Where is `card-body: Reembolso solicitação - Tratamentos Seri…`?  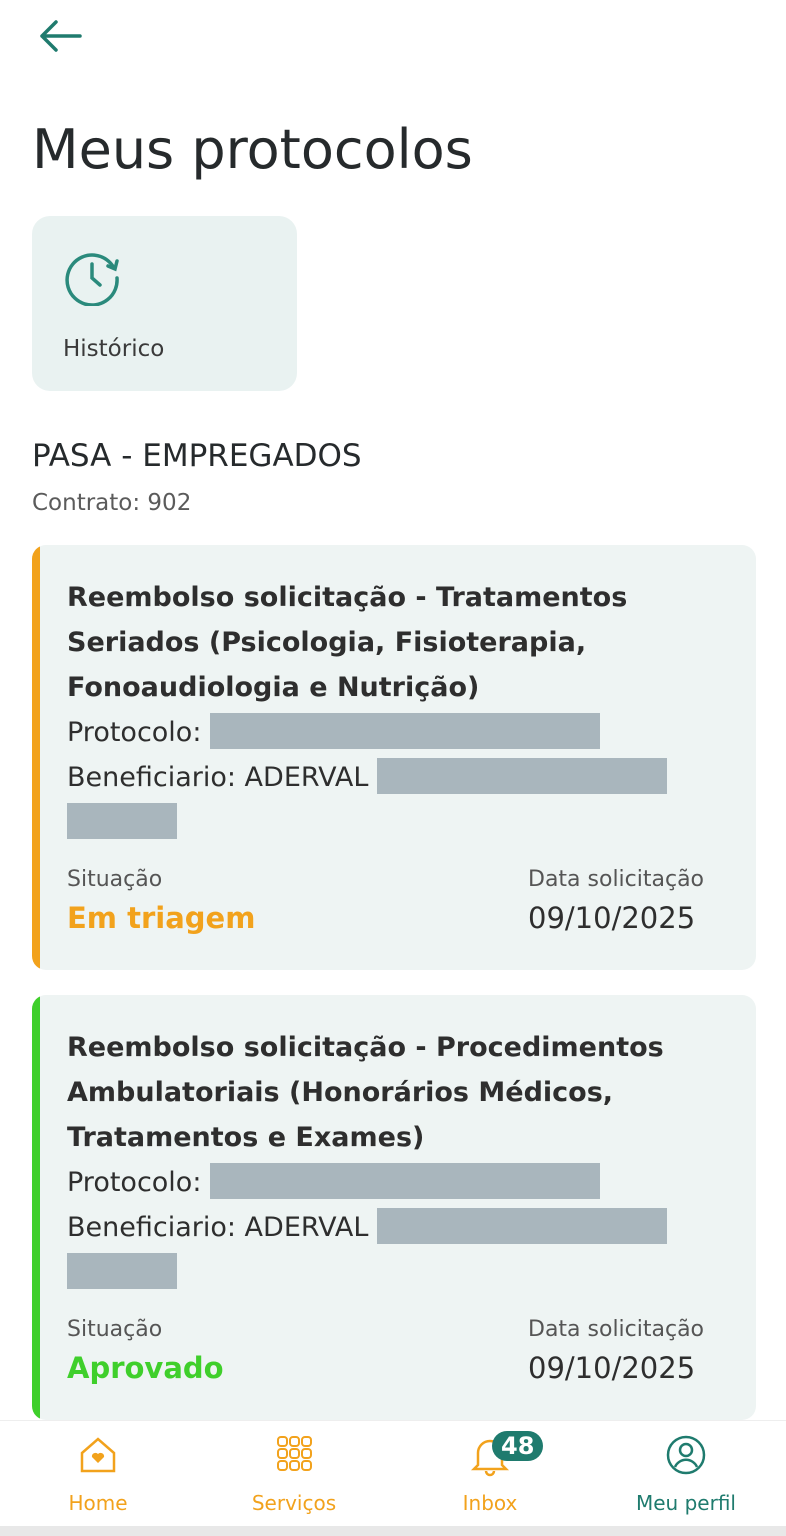 card-body: Reembolso solicitação - Tratamentos Seri… is located at coordinates (392, 710).